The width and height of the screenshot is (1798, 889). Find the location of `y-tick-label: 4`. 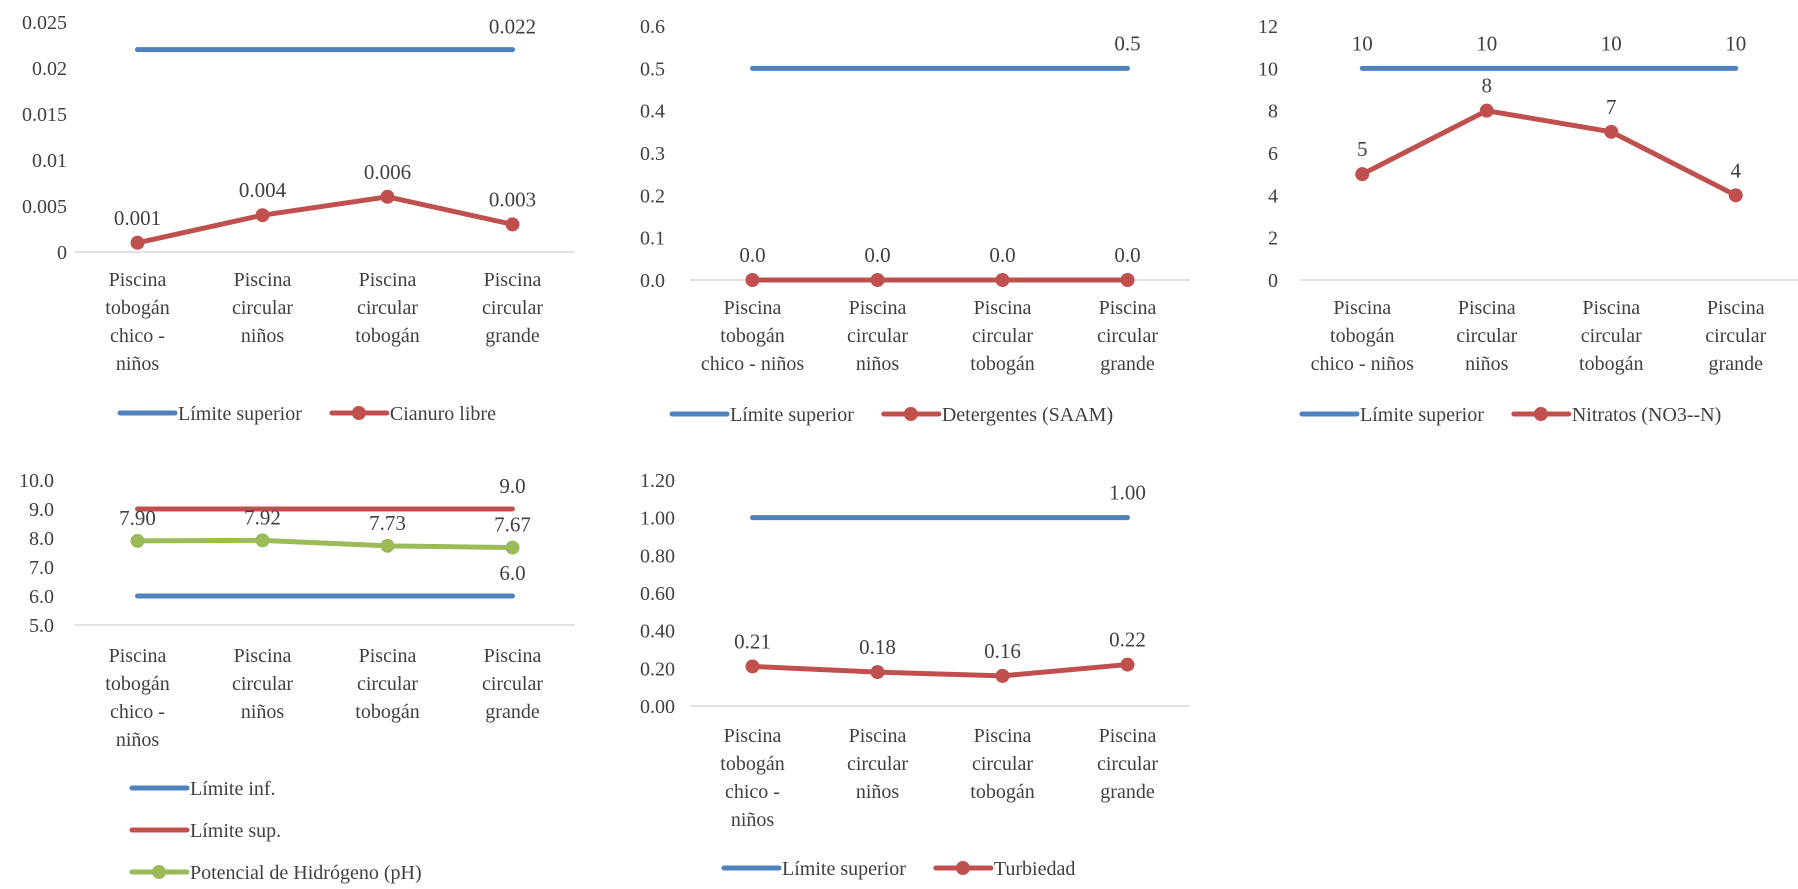

y-tick-label: 4 is located at coordinates (1273, 196).